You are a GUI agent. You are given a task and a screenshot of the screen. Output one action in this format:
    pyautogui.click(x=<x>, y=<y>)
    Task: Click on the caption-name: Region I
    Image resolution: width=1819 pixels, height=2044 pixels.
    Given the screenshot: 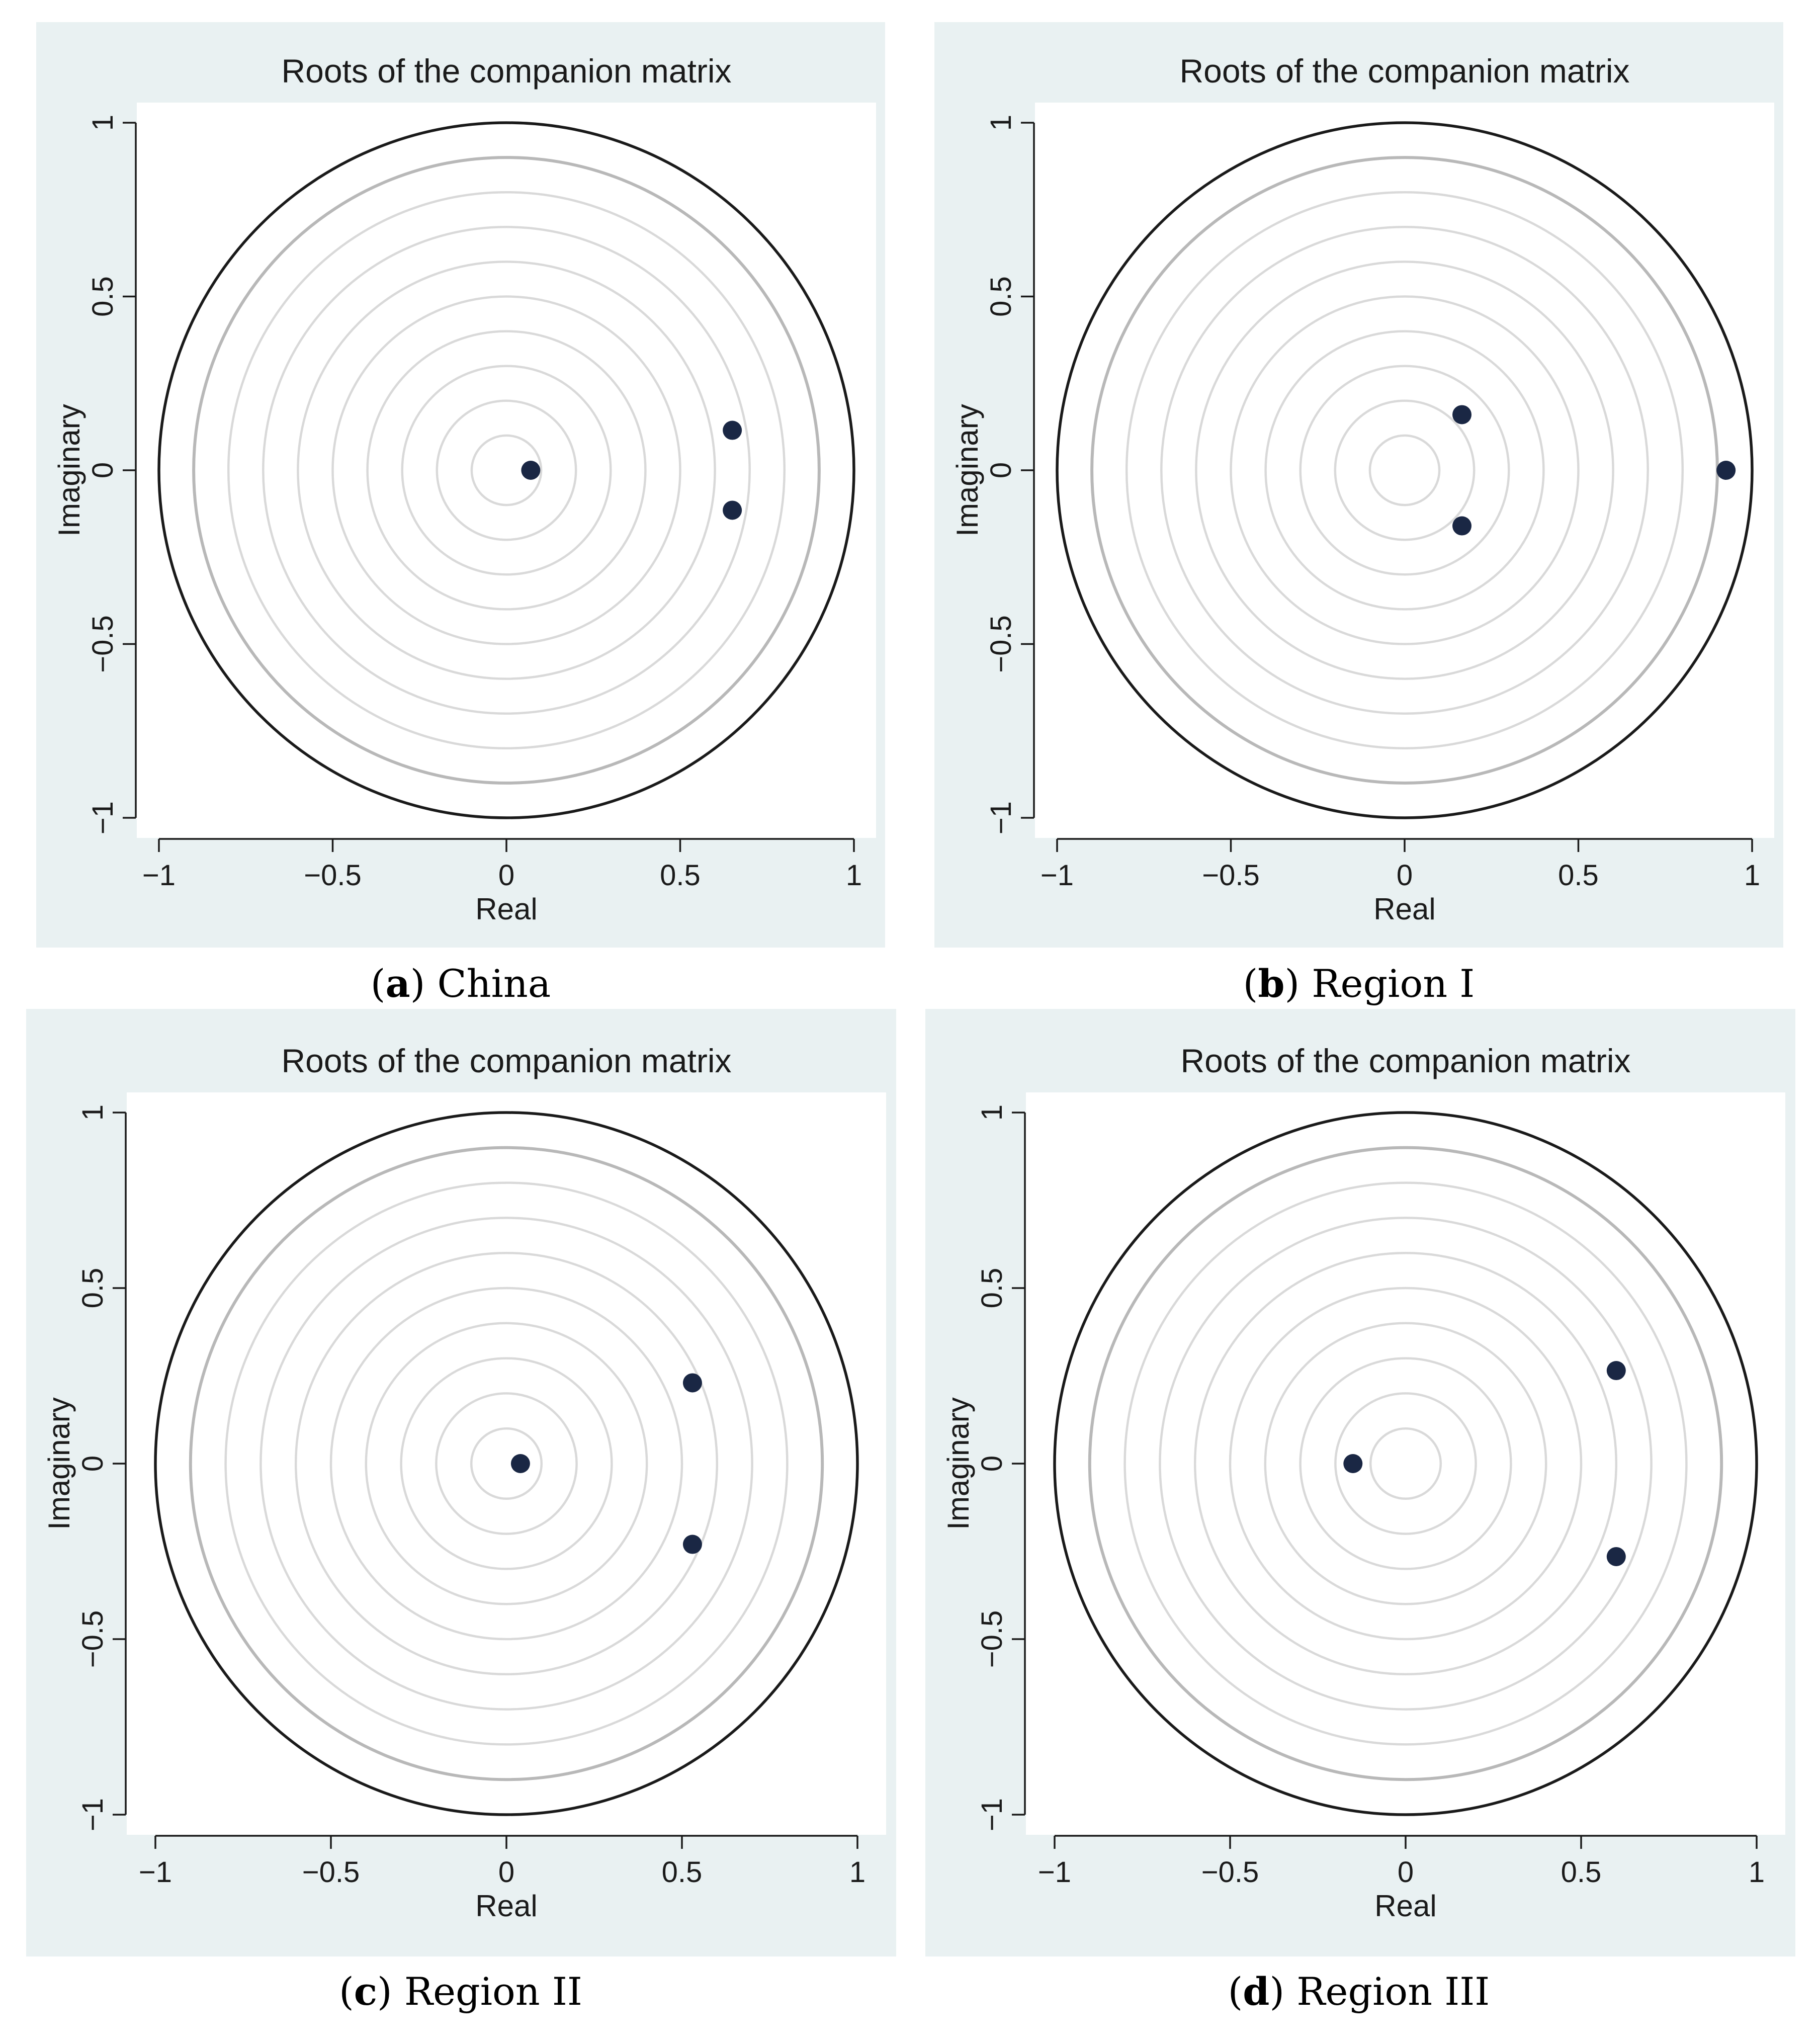 What is the action you would take?
    pyautogui.click(x=1393, y=983)
    